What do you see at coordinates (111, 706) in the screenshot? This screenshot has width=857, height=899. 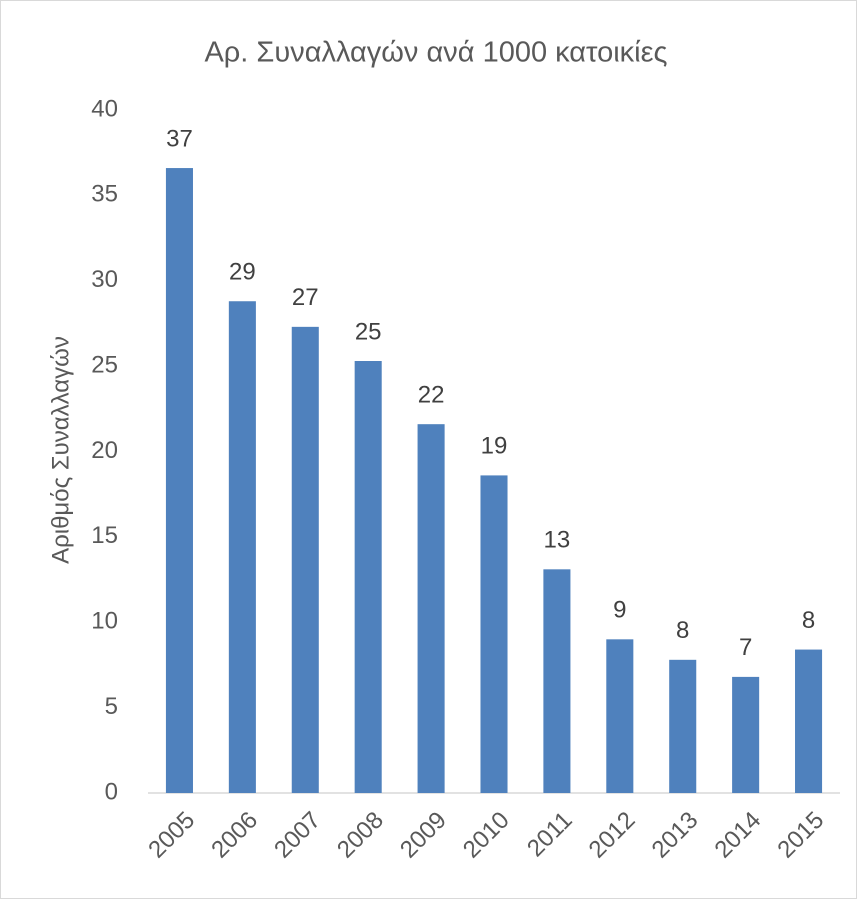 I see `y-tick-label: 5` at bounding box center [111, 706].